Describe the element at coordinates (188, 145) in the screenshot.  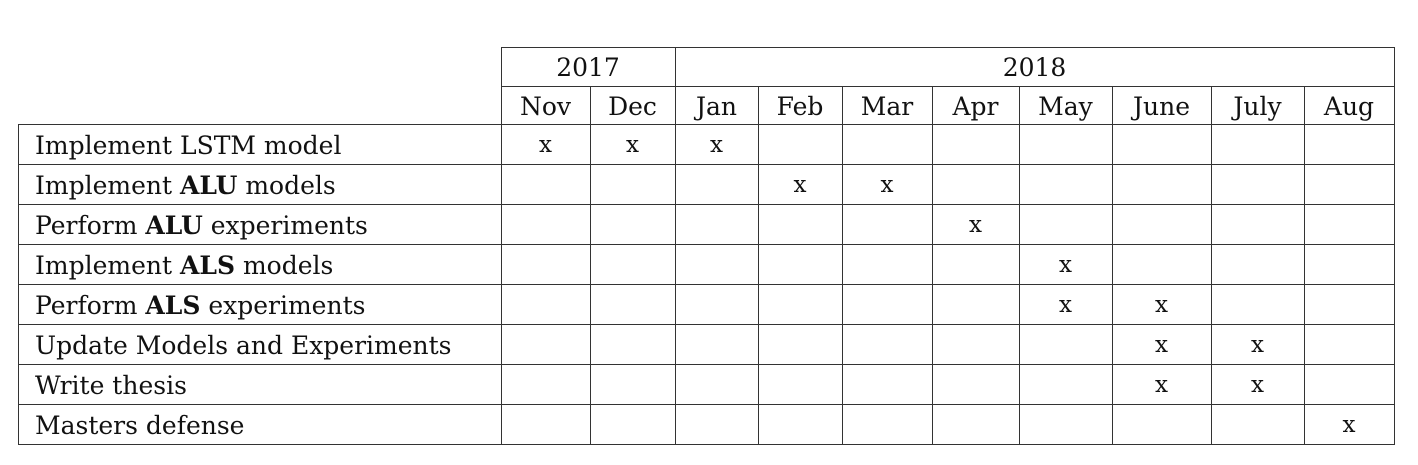
I see `task-label-text: Implement LSTM model` at that location.